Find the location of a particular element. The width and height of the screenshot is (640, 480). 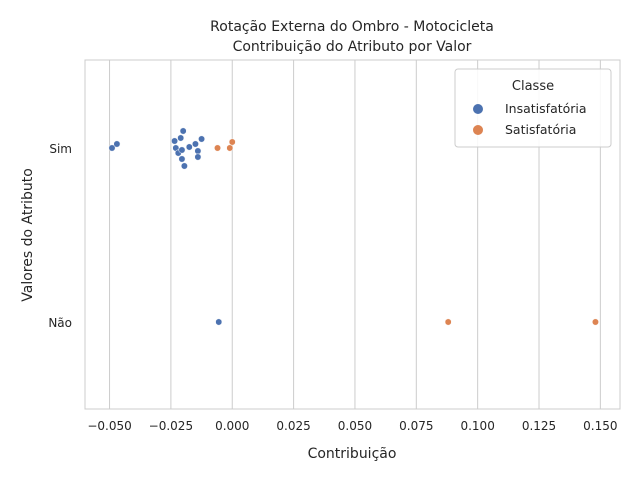

legend: Classe Insatisfatória Satisfatória is located at coordinates (533, 108).